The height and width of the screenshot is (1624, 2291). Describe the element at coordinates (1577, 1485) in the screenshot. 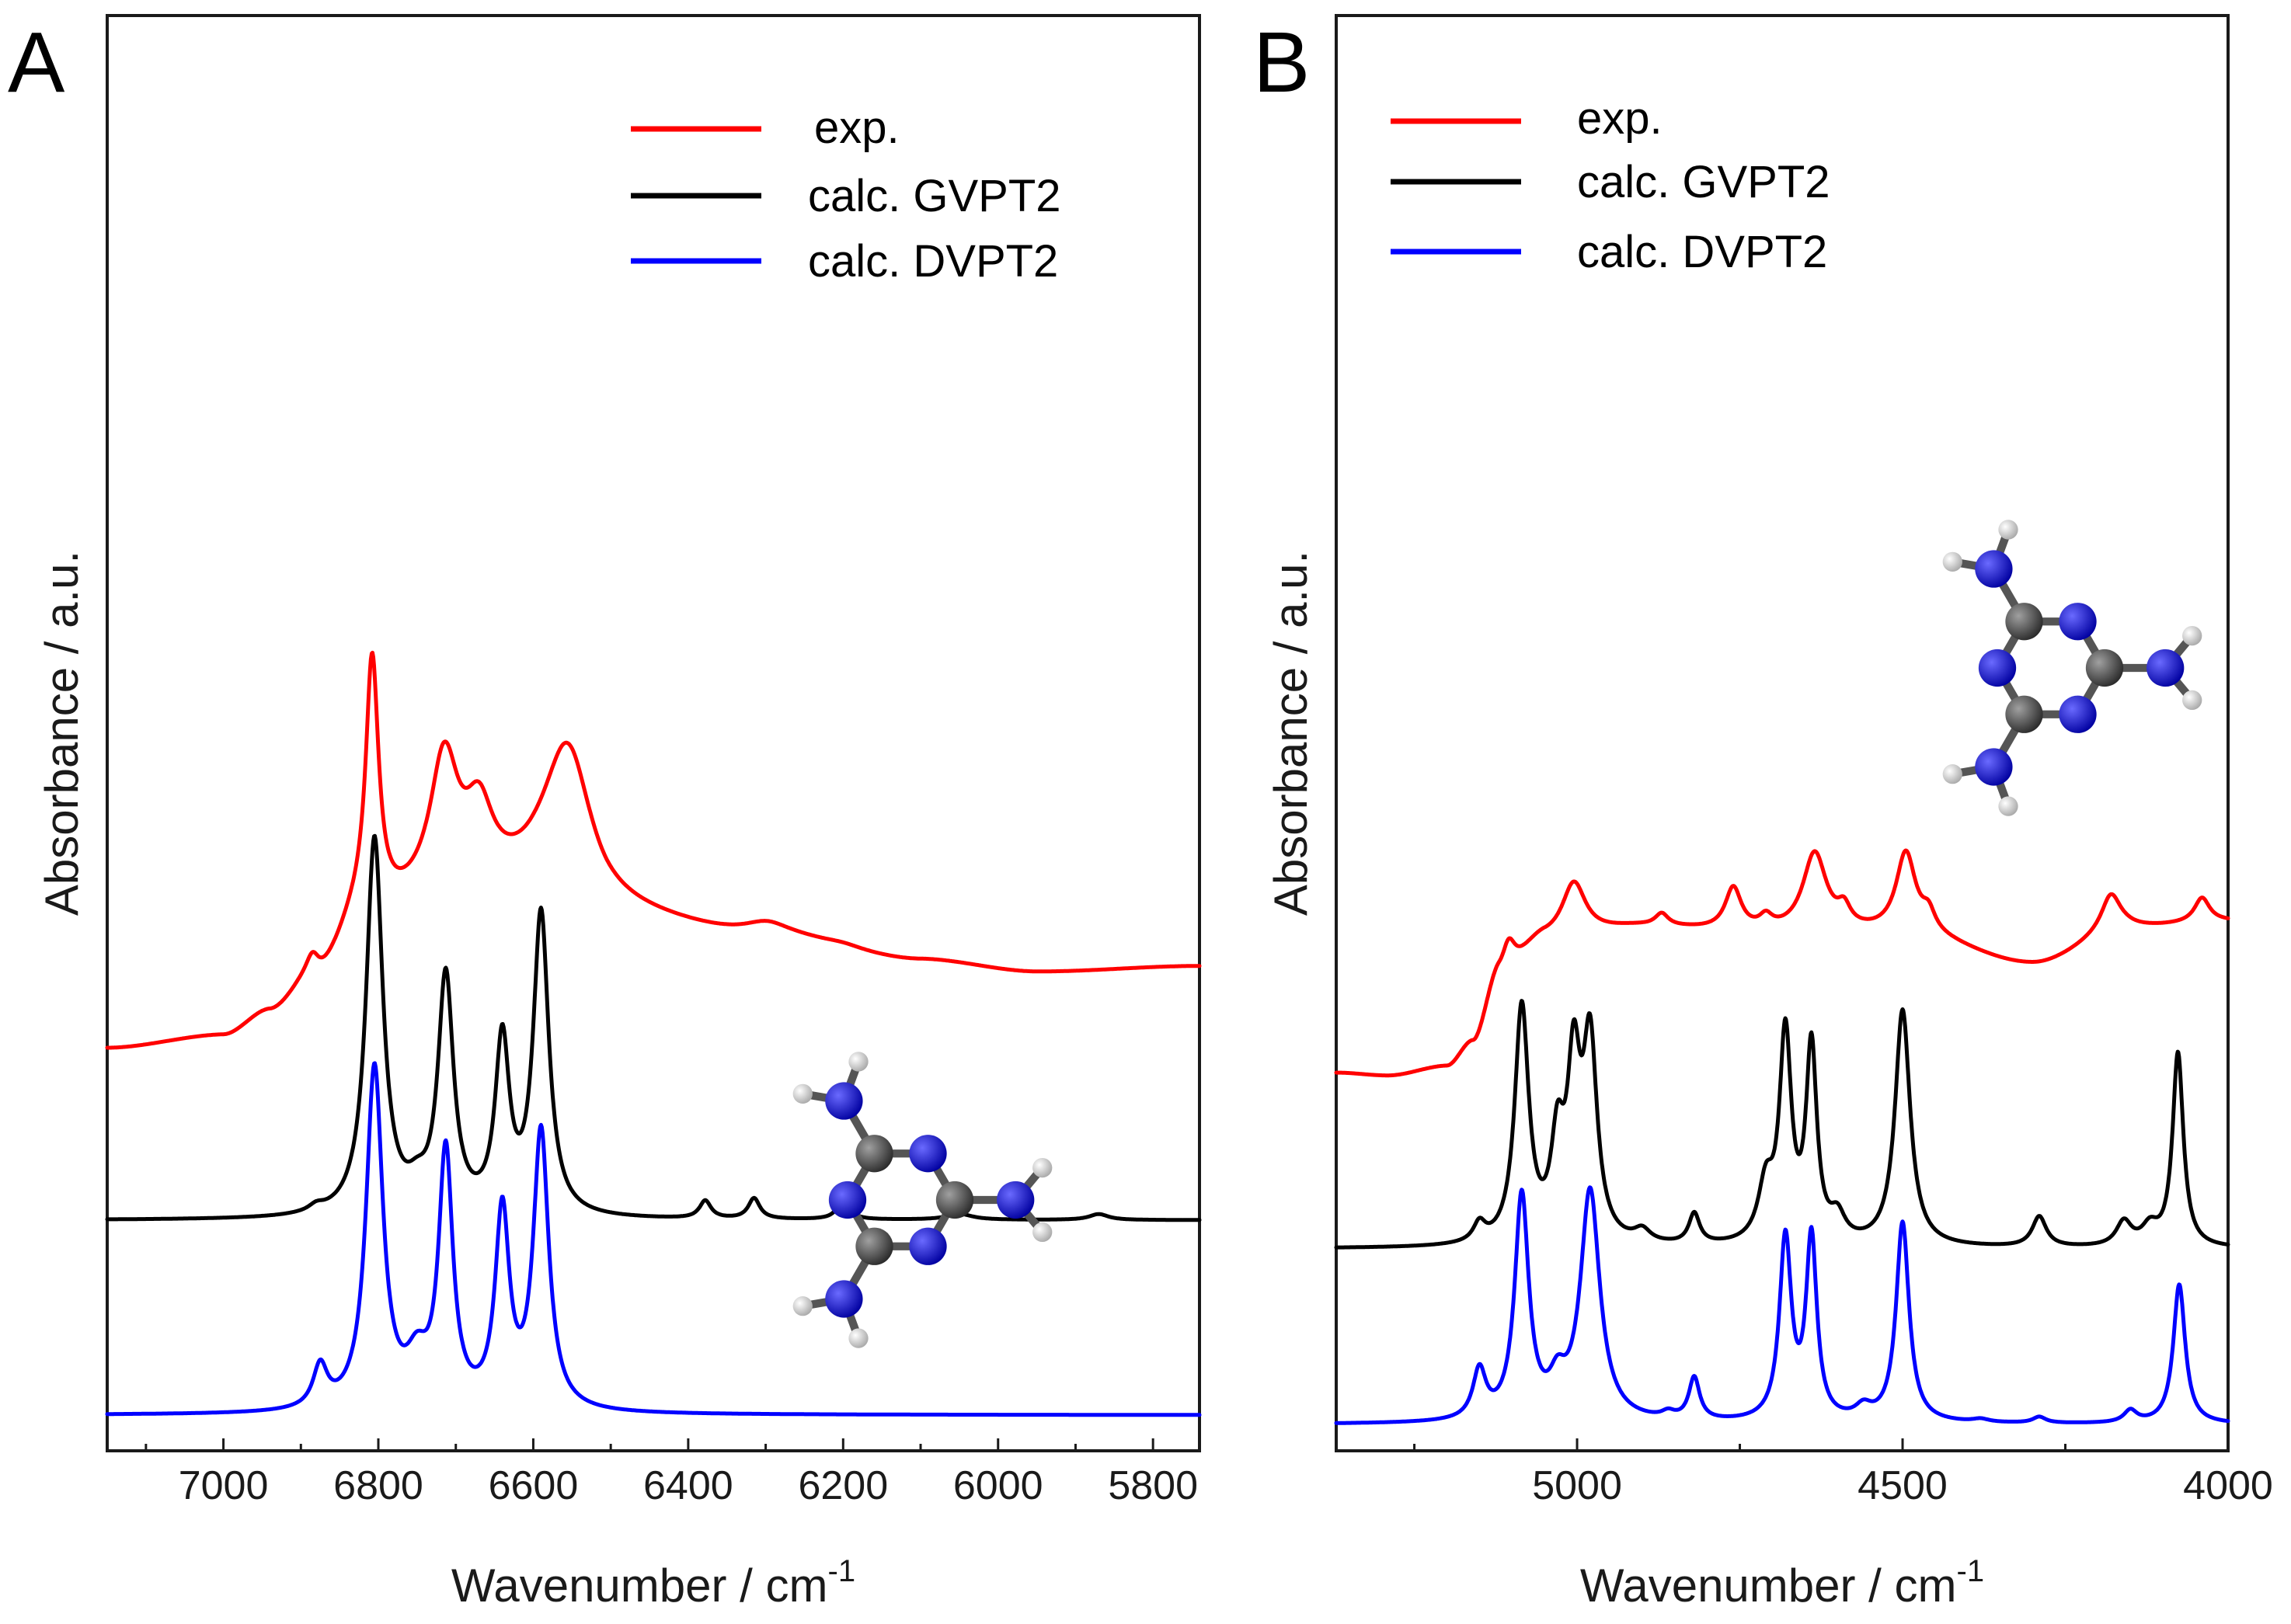

I see `x-tick-label: 5000` at that location.